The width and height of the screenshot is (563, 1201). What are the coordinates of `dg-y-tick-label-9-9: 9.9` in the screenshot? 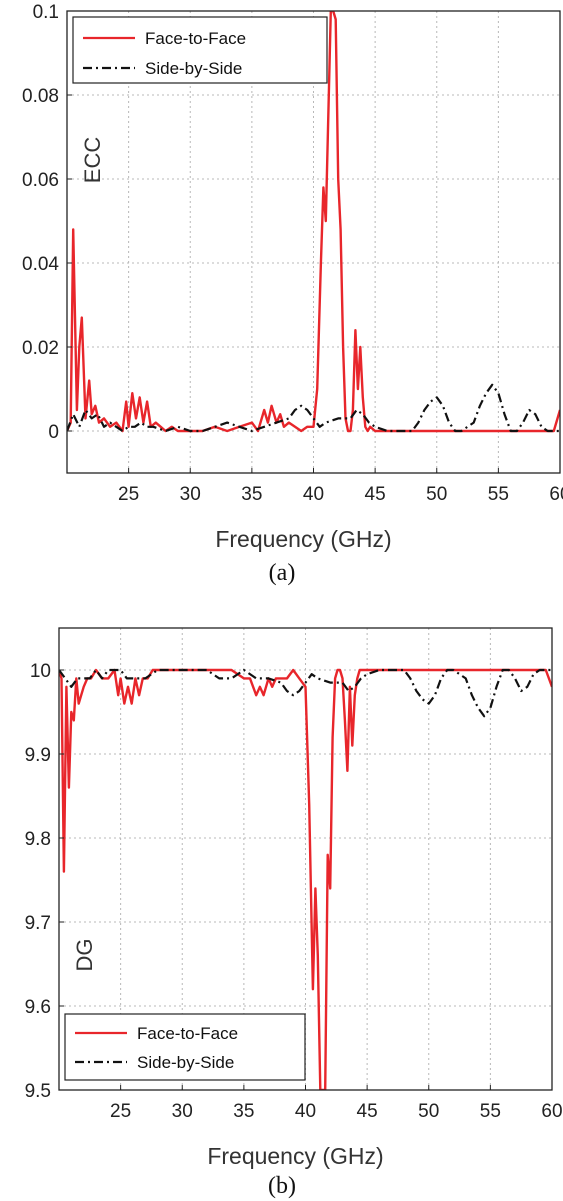 It's located at (38, 755).